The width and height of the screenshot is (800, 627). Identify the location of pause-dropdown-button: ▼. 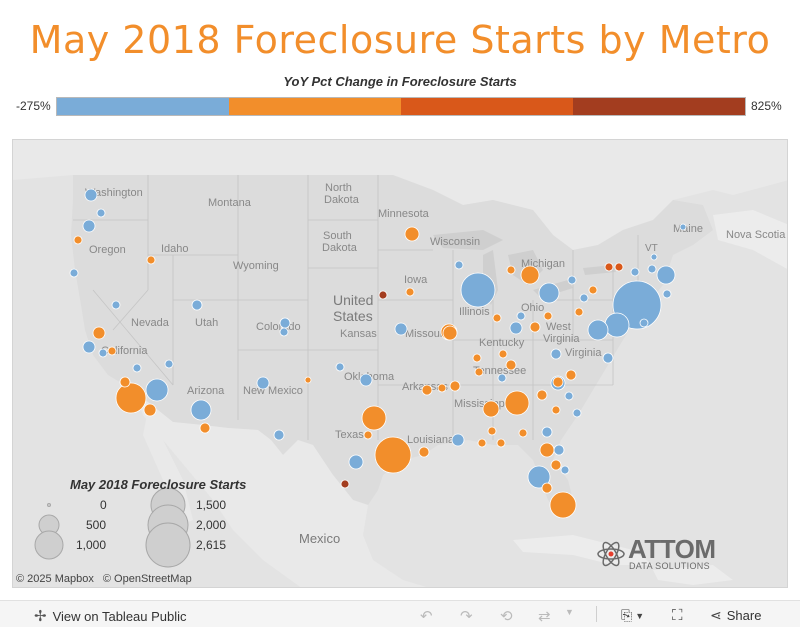
(569, 612).